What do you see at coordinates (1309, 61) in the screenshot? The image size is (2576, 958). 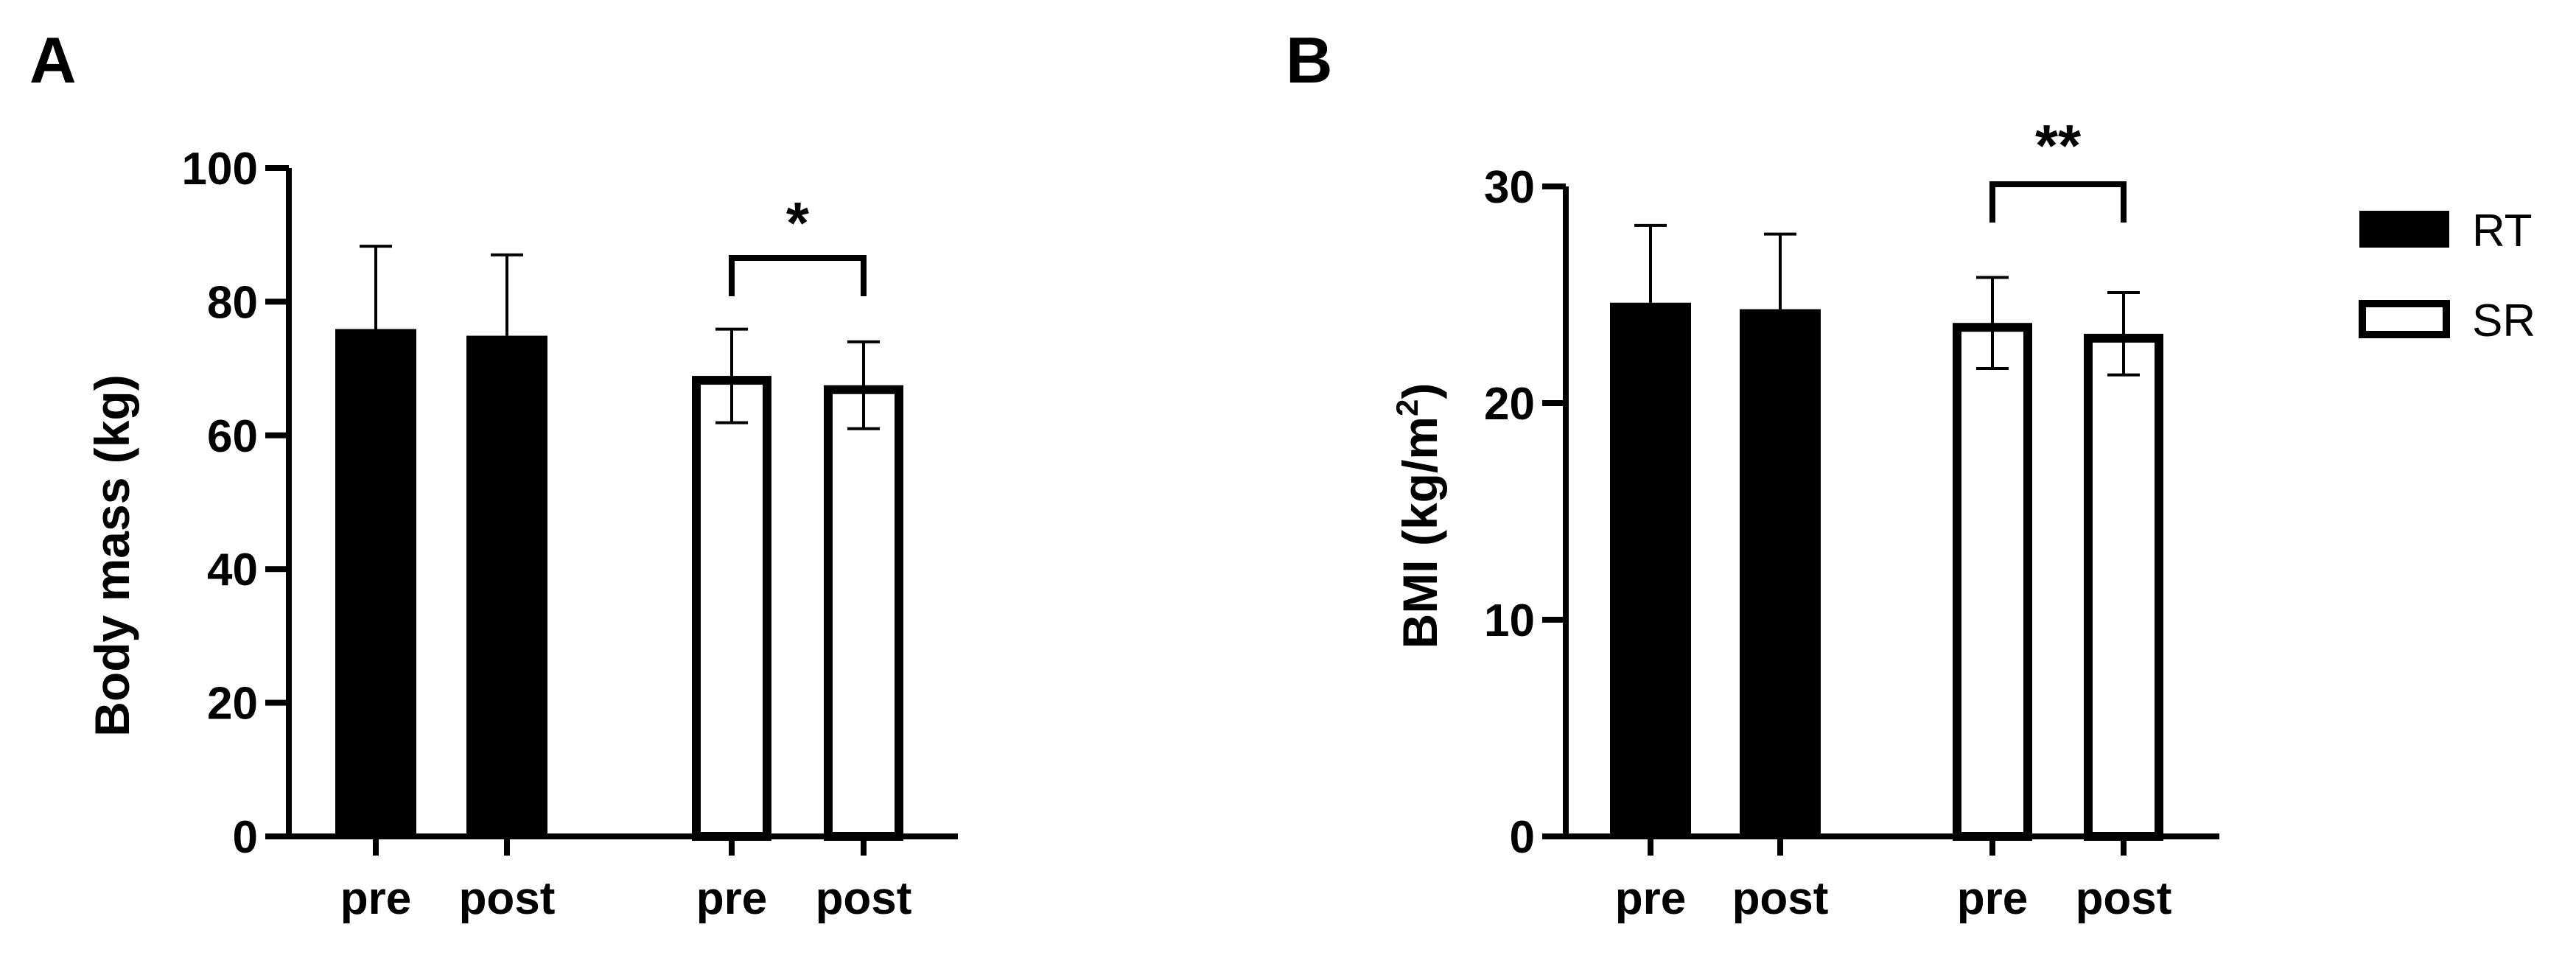 I see `panel-b-letter: B` at bounding box center [1309, 61].